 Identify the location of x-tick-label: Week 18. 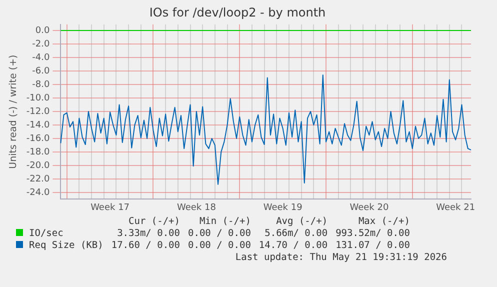
(196, 207).